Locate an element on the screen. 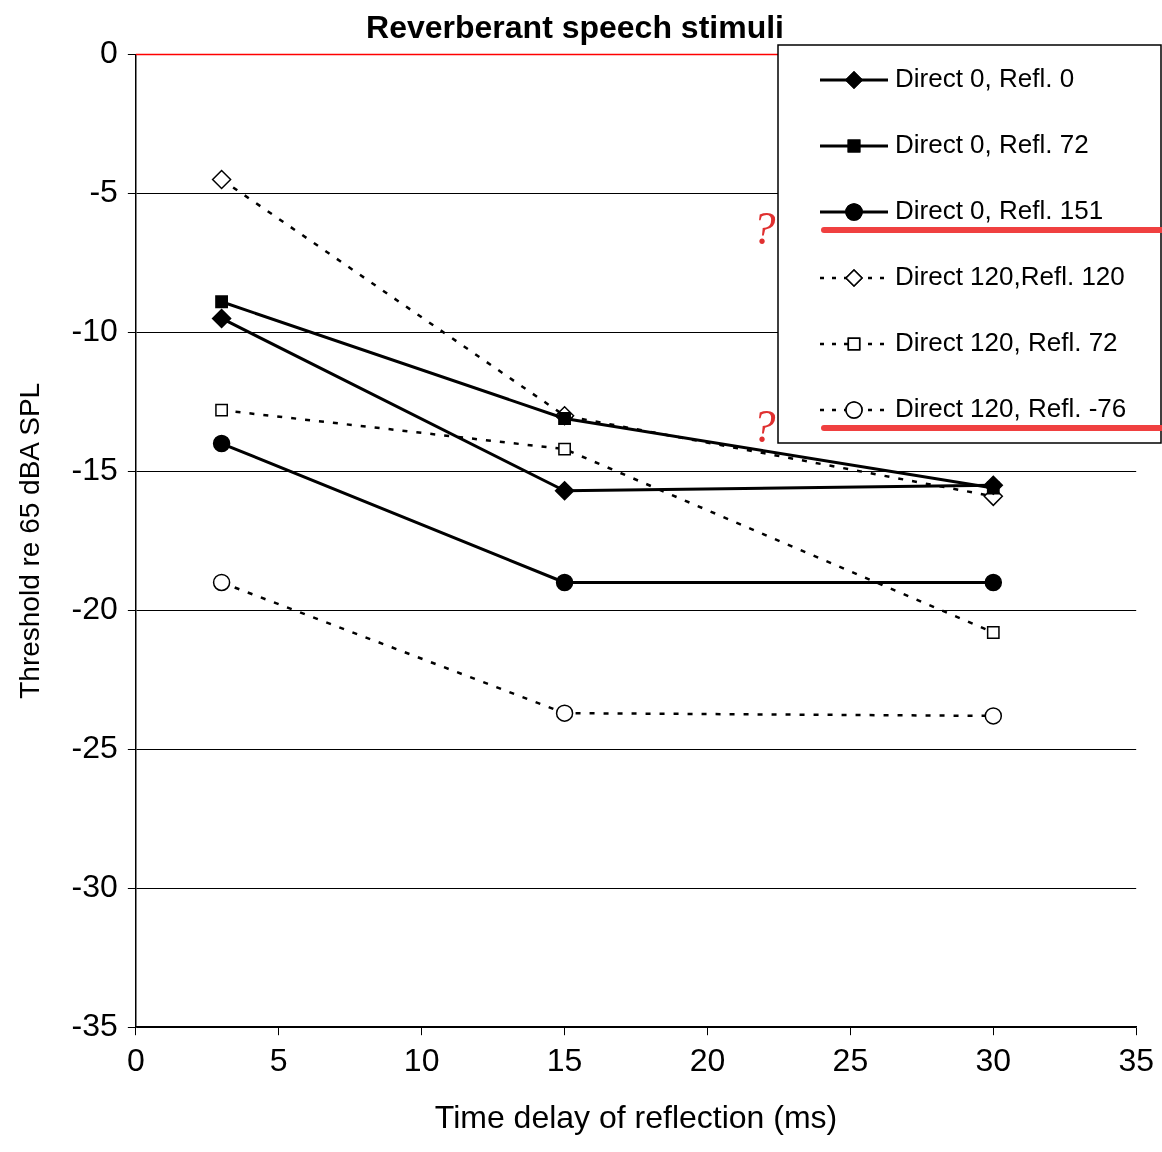  y-tick-label: -30 is located at coordinates (94, 886).